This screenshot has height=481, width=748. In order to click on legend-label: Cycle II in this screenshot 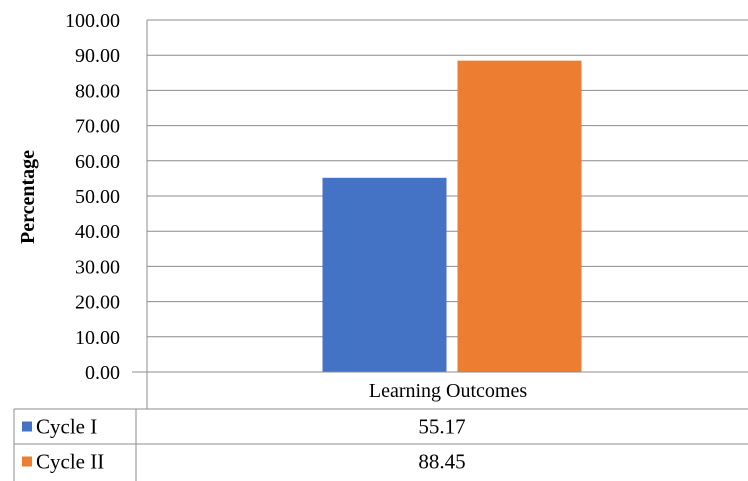, I will do `click(70, 462)`.